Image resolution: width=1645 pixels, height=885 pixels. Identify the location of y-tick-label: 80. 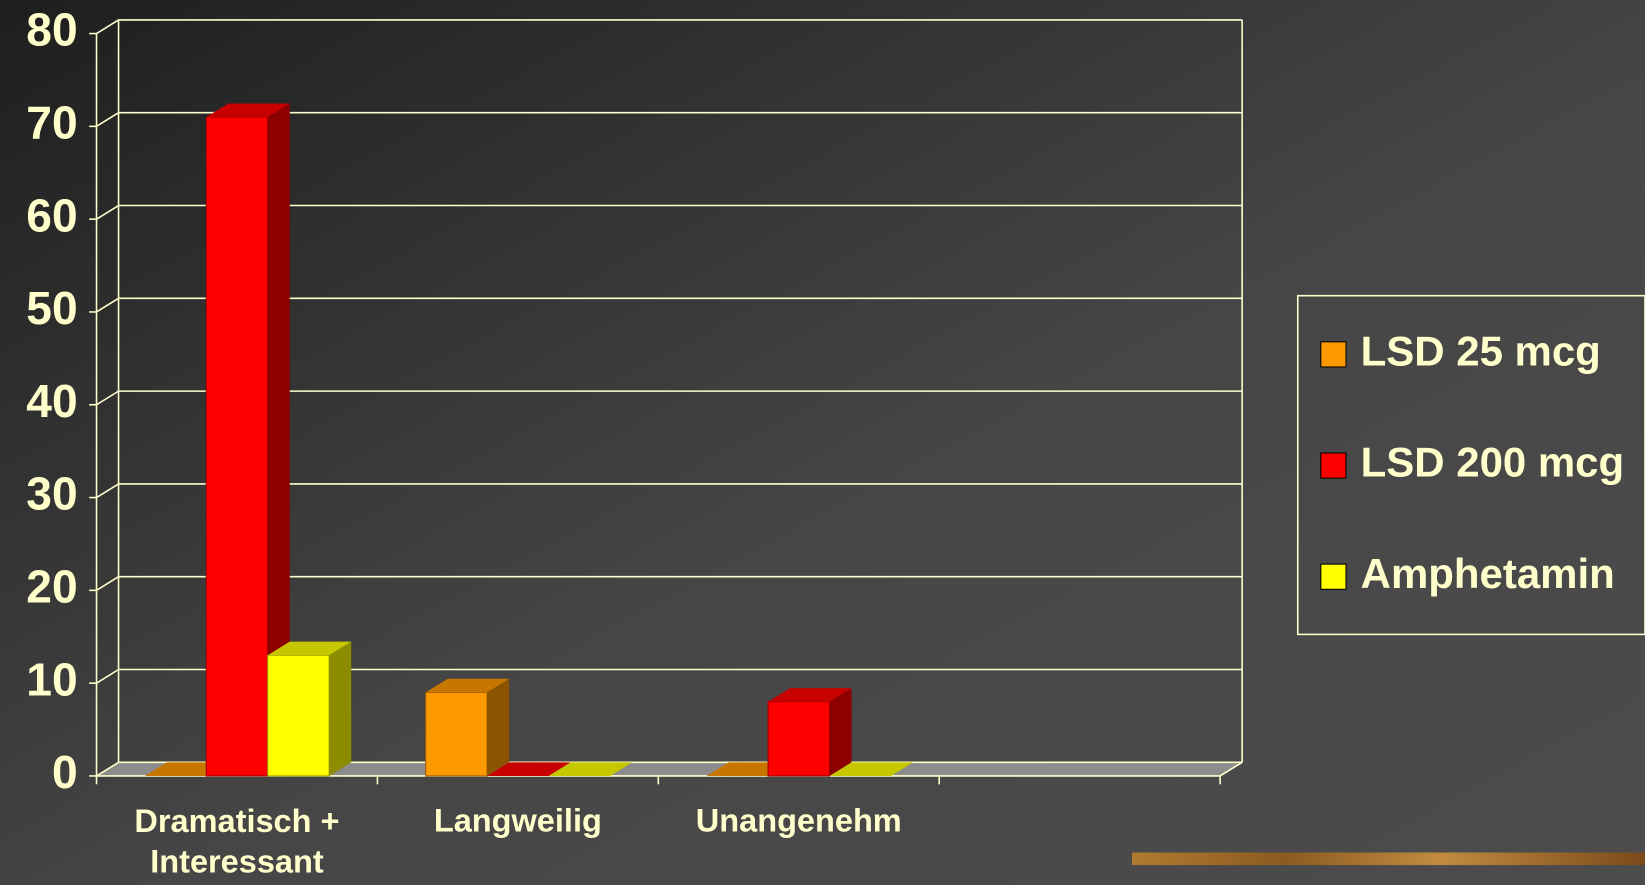
(51, 30).